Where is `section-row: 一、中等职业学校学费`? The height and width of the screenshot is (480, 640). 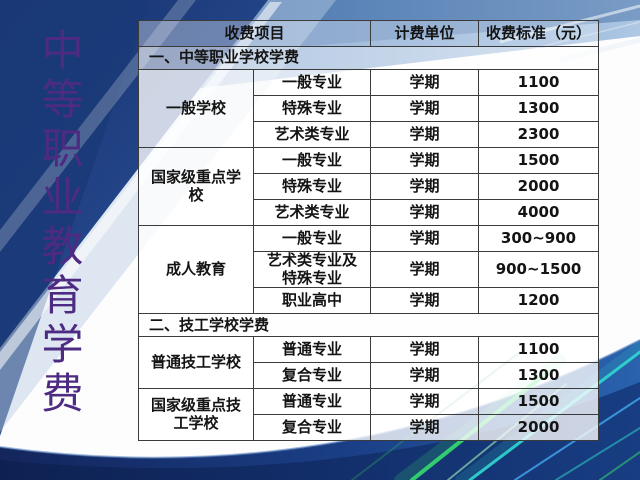 section-row: 一、中等职业学校学费 is located at coordinates (368, 58).